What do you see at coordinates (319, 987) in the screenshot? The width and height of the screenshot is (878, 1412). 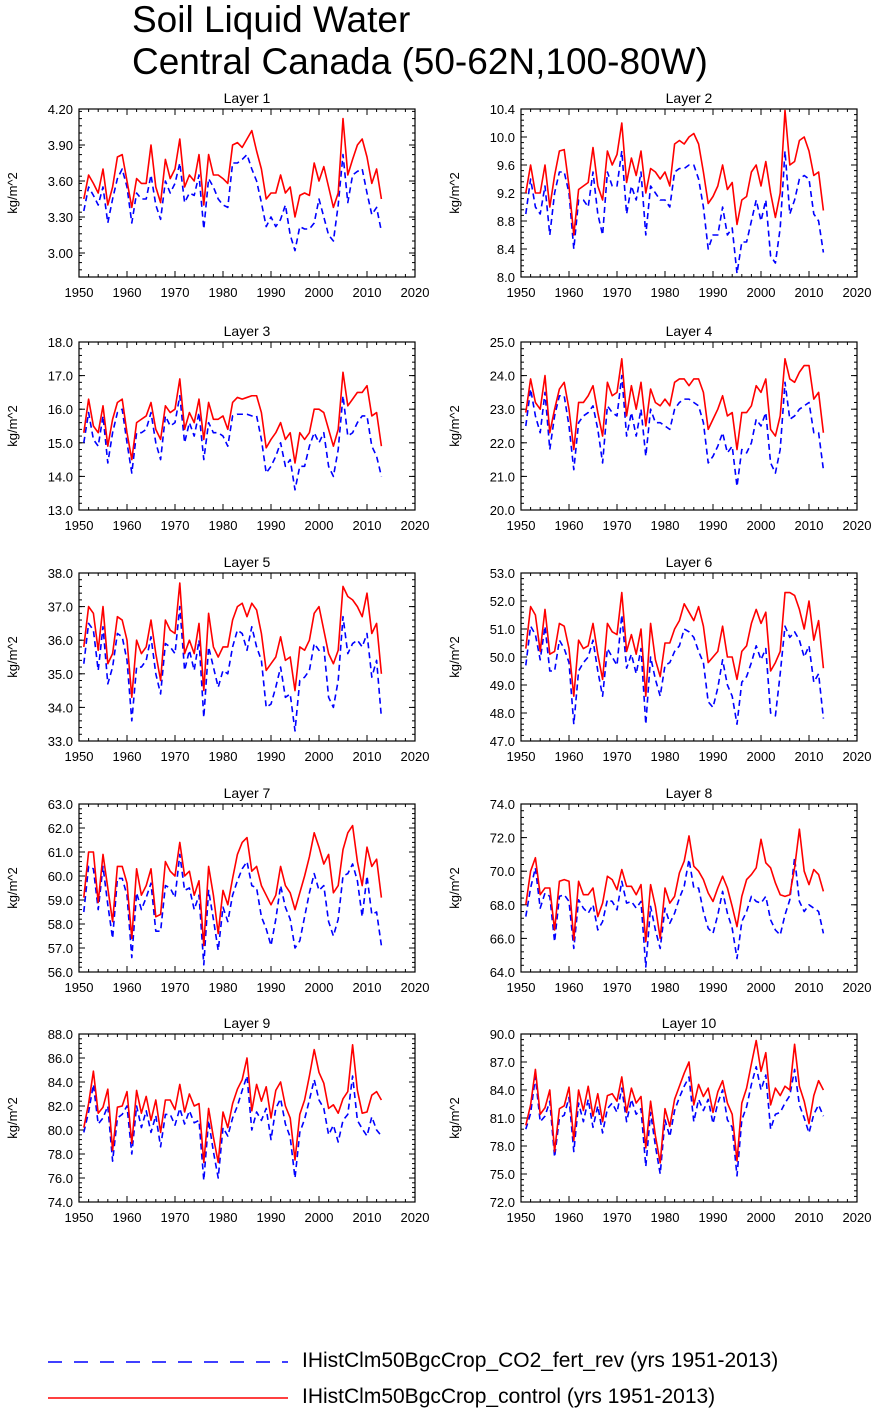 I see `layer-7-xtick-label: 2000` at bounding box center [319, 987].